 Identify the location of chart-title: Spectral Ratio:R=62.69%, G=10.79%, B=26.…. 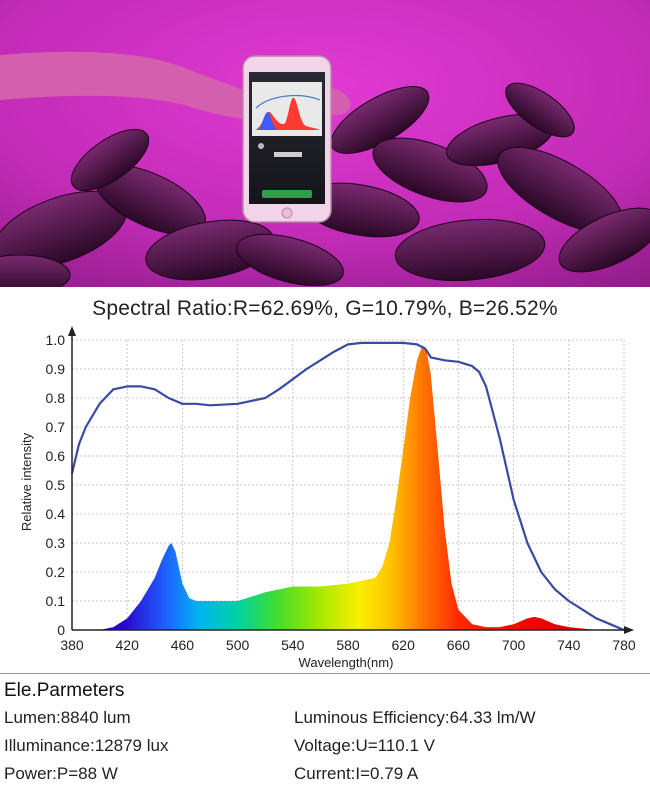
(325, 308).